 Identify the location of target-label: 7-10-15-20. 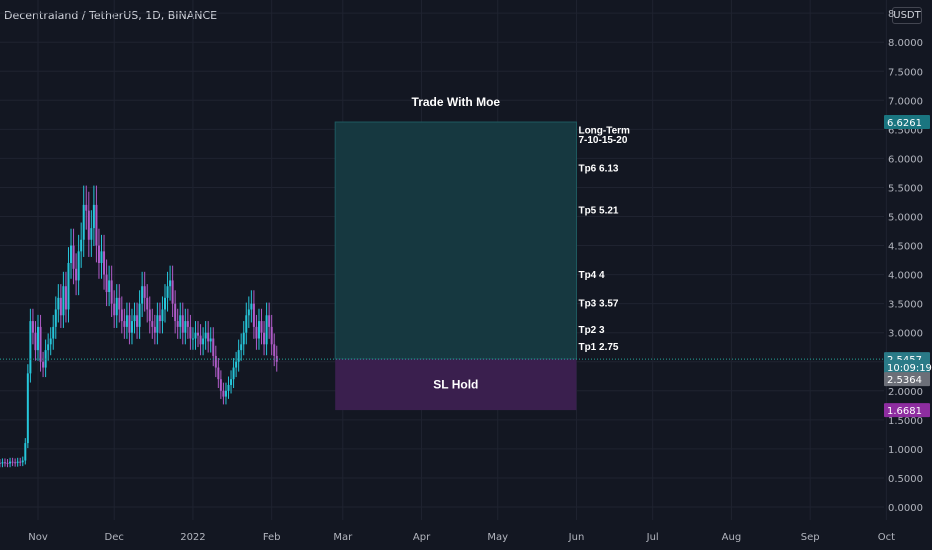
(602, 140).